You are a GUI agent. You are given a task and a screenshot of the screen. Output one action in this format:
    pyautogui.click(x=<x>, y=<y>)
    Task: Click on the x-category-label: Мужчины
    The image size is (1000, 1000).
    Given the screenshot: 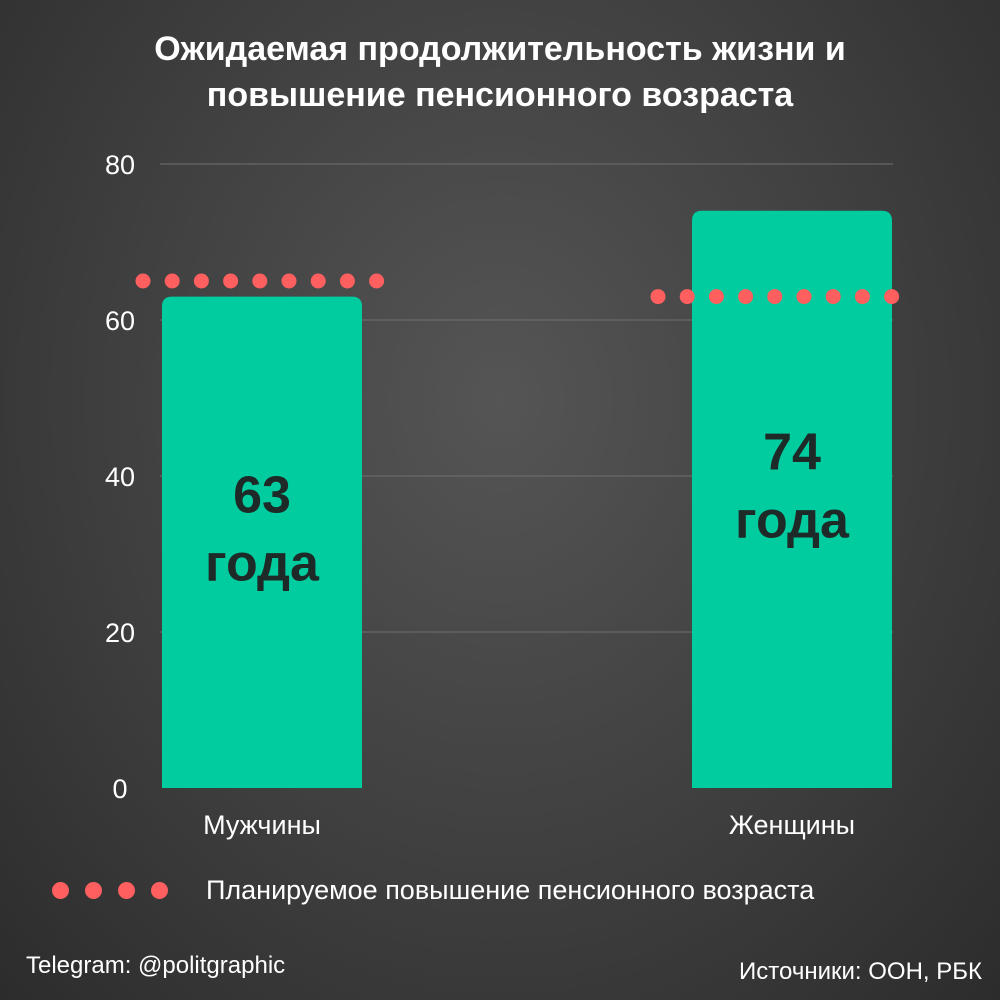 What is the action you would take?
    pyautogui.click(x=262, y=825)
    